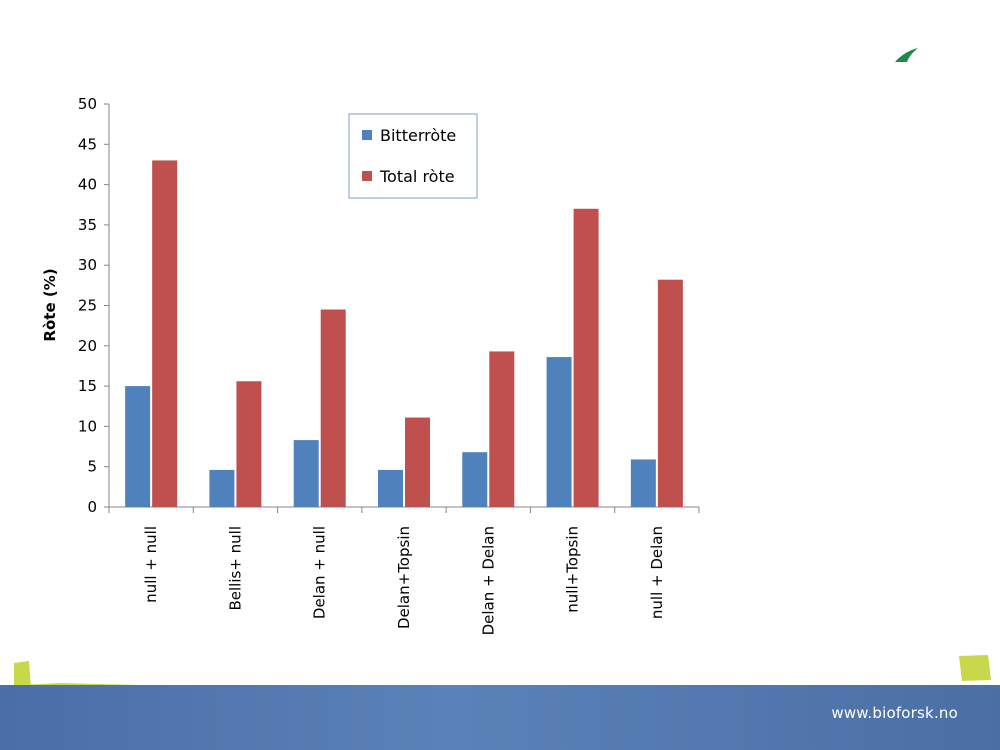 This screenshot has height=750, width=1000. Describe the element at coordinates (92, 467) in the screenshot. I see `y-tick-label: 5` at that location.